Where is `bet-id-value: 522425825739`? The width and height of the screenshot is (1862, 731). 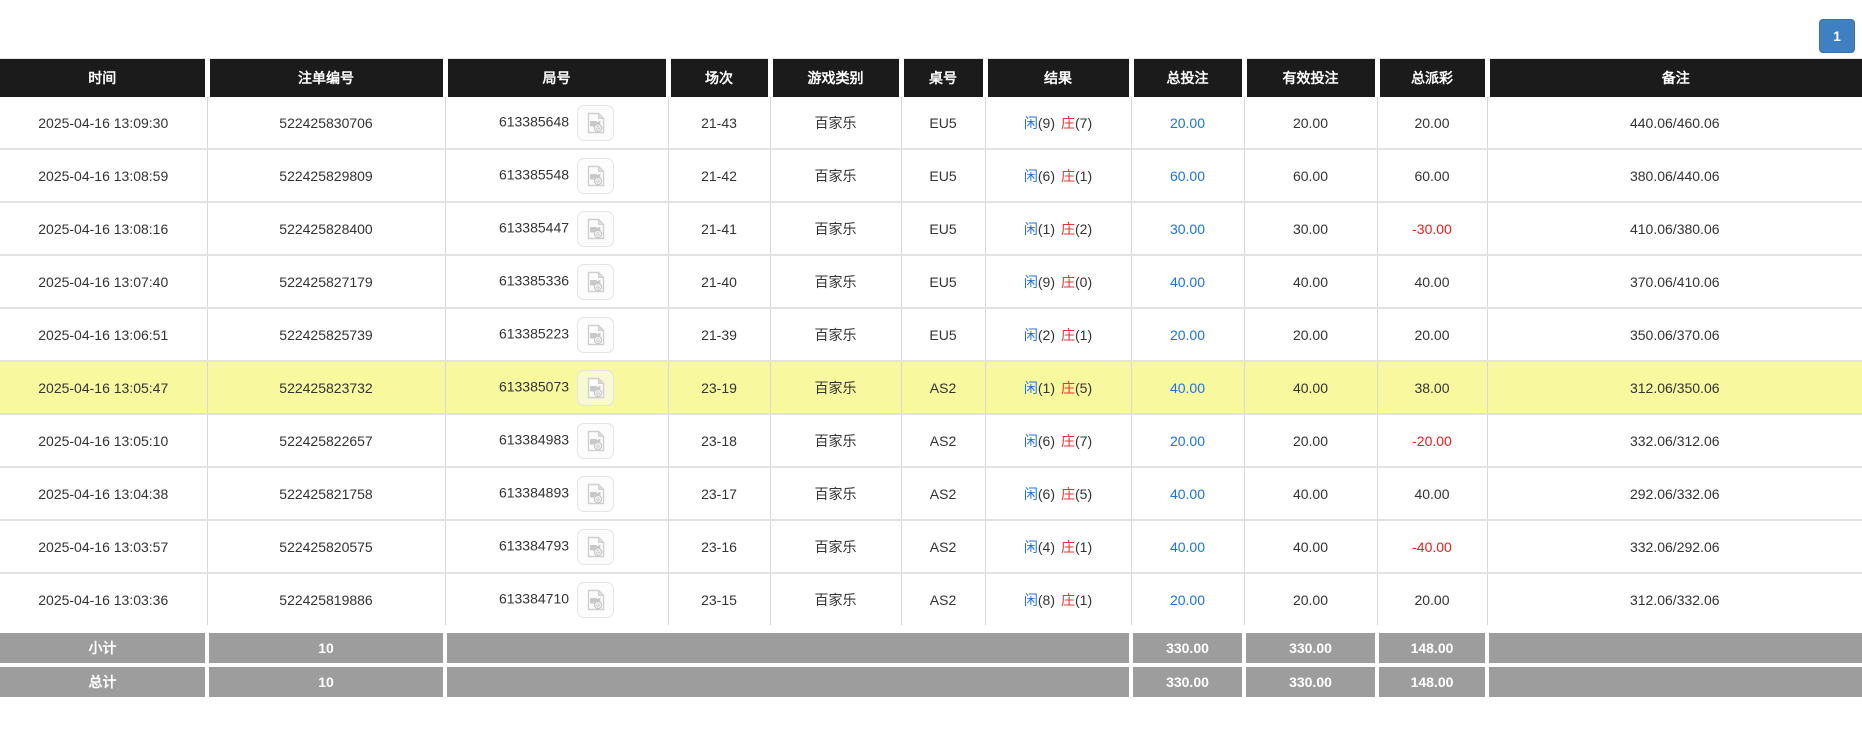
bet-id-value: 522425825739 is located at coordinates (326, 334).